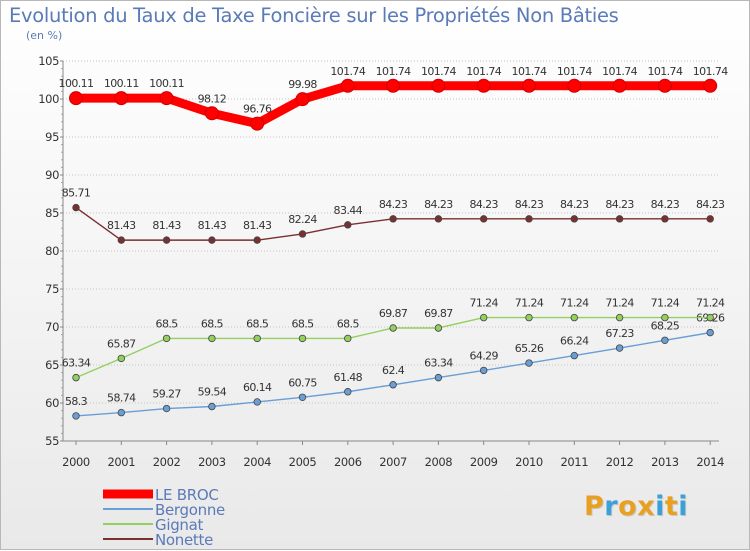 The width and height of the screenshot is (750, 551). I want to click on legend-item-nonette: Nonette, so click(158, 540).